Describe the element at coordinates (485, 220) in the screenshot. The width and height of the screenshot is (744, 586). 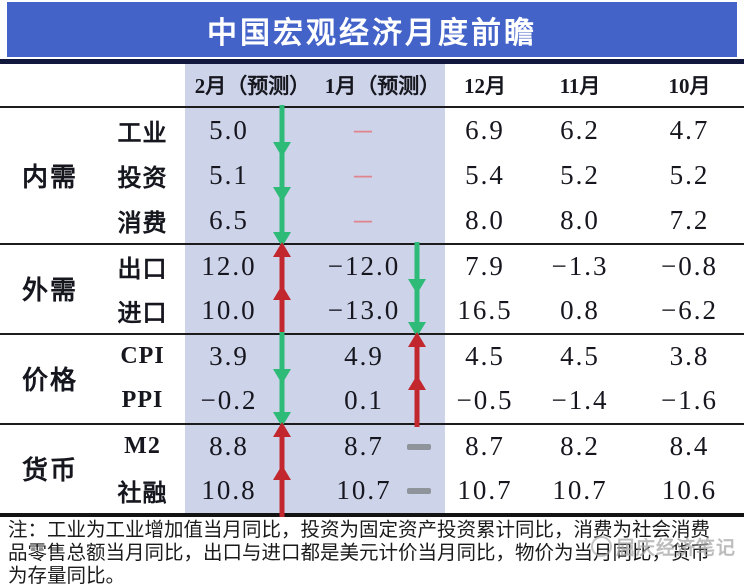
I see `value-dec: 8.0` at that location.